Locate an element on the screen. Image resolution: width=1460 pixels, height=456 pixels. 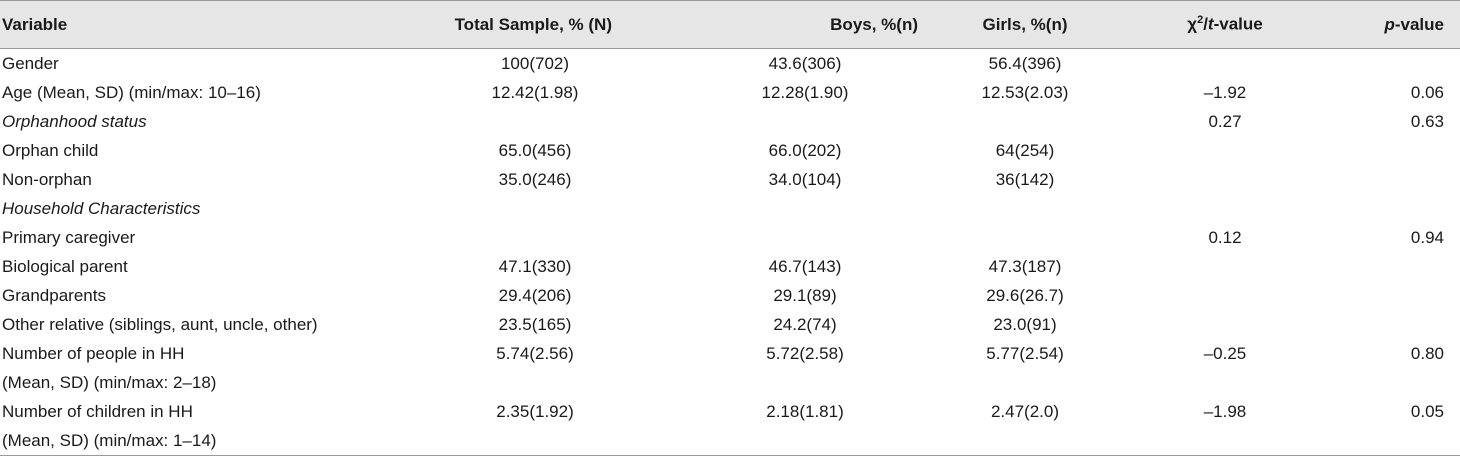
header-girls: Girls, %(n) is located at coordinates (1025, 24).